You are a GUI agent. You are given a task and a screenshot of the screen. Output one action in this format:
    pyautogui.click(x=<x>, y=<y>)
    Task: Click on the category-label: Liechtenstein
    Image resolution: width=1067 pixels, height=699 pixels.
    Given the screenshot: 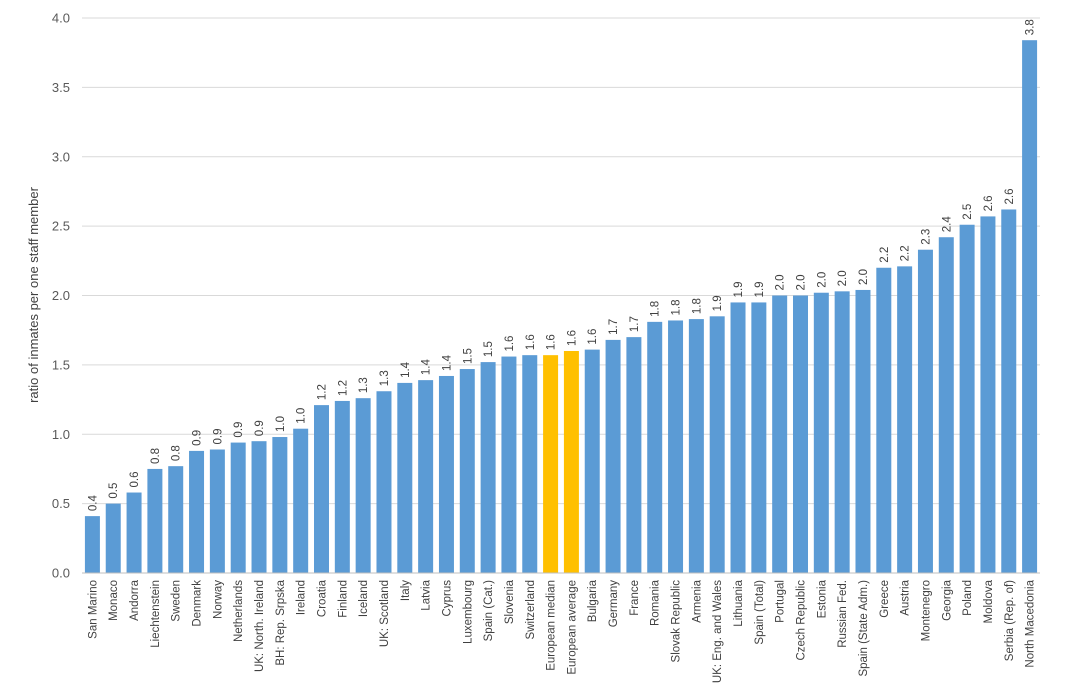 What is the action you would take?
    pyautogui.click(x=156, y=614)
    